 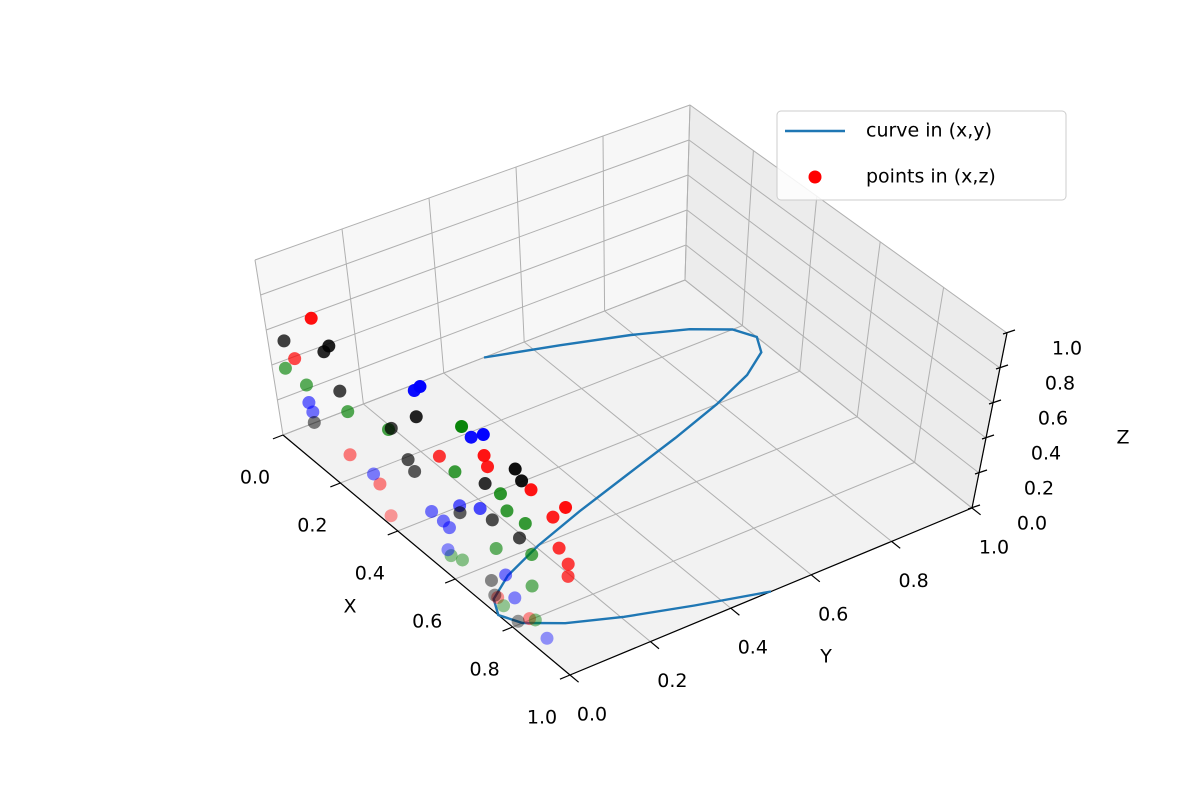 What do you see at coordinates (1067, 349) in the screenshot?
I see `z-tick-label: 1.0` at bounding box center [1067, 349].